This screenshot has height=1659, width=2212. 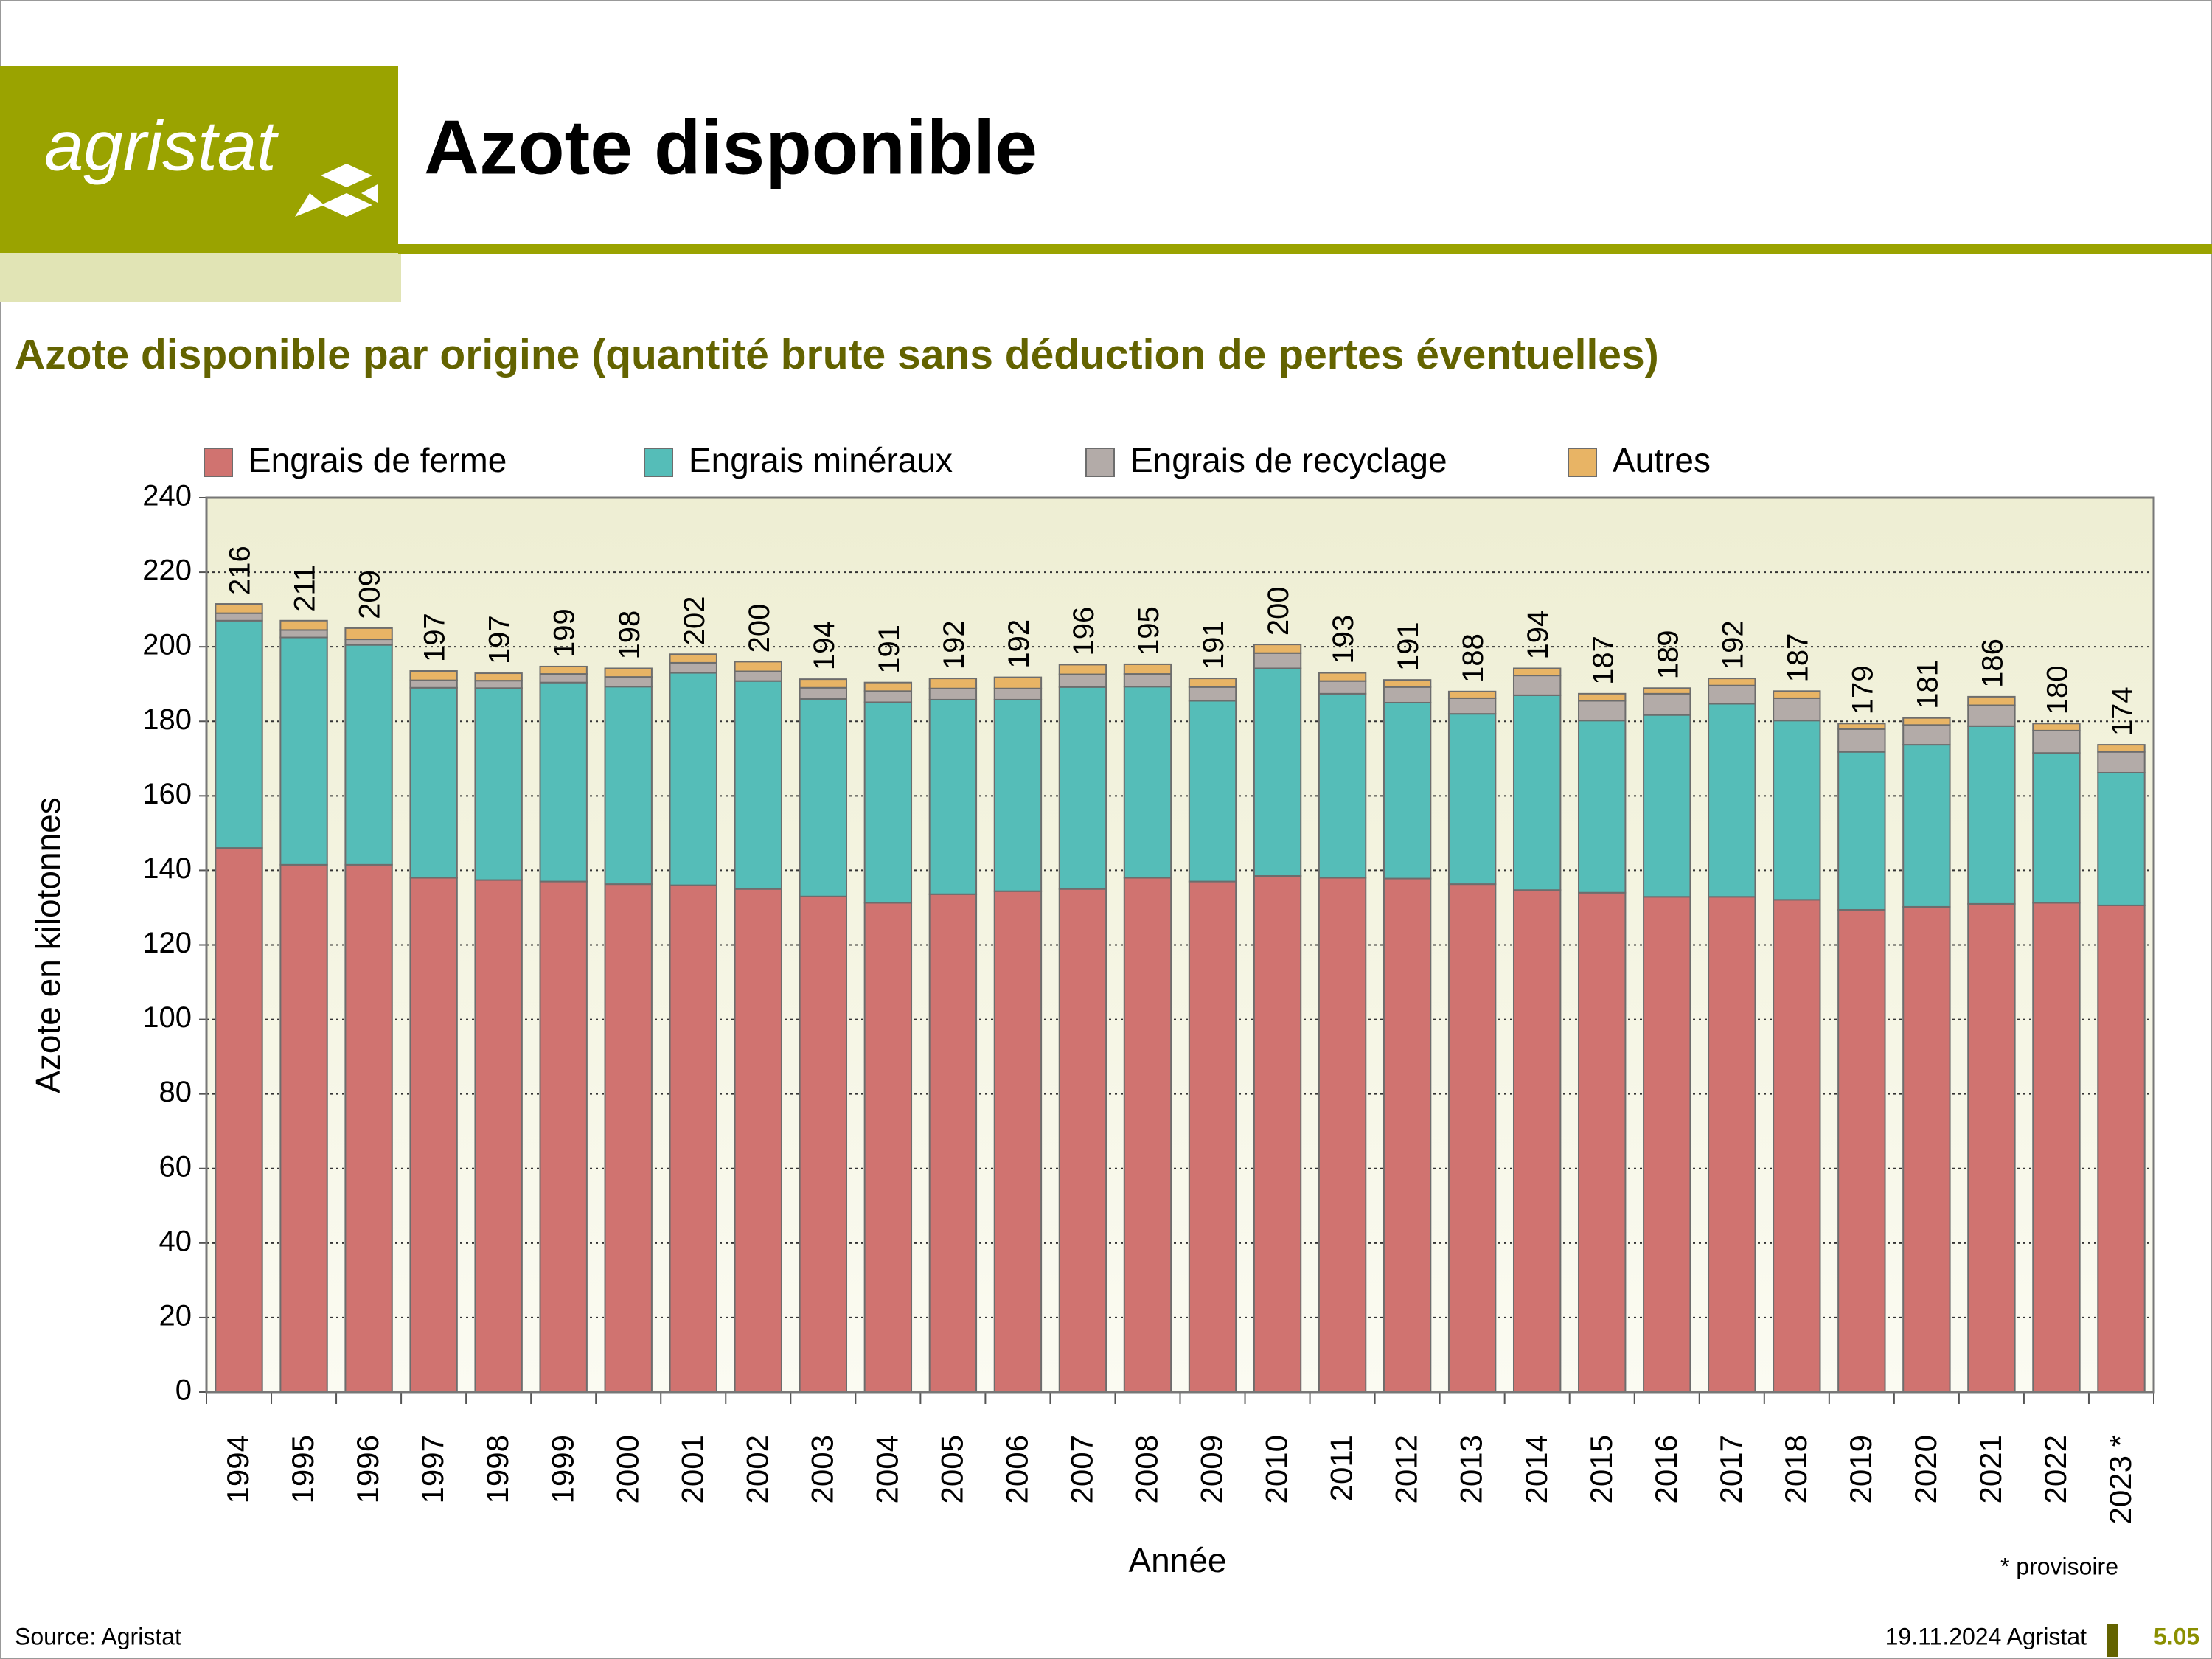 I want to click on x-tick-label: 2010, so click(x=1276, y=1469).